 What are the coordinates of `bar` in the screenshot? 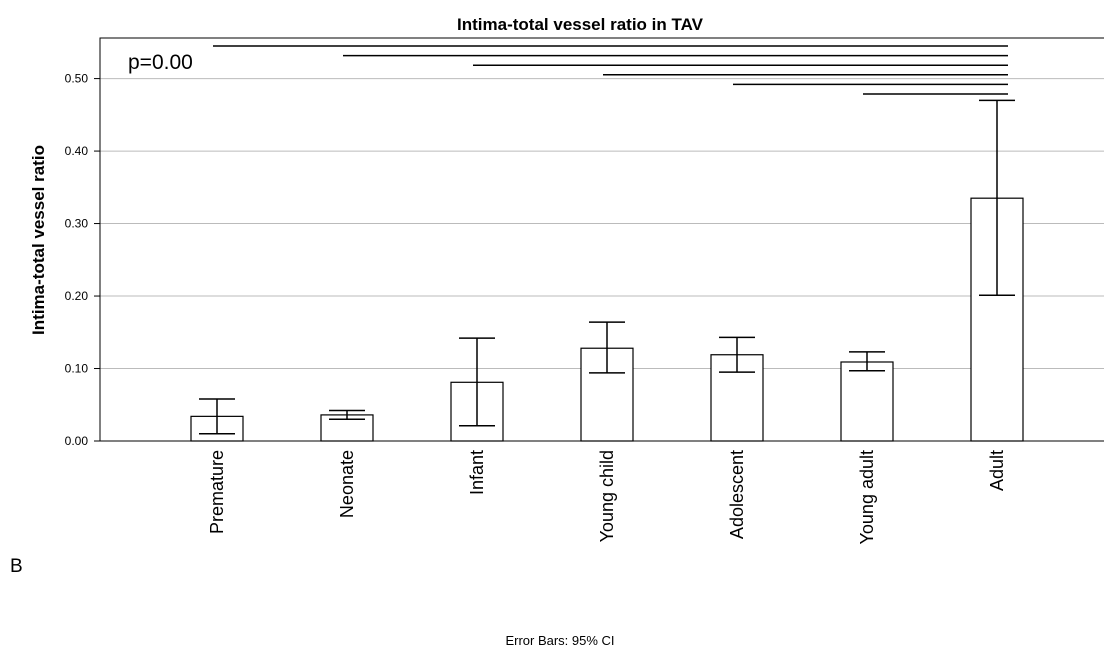 It's located at (867, 401).